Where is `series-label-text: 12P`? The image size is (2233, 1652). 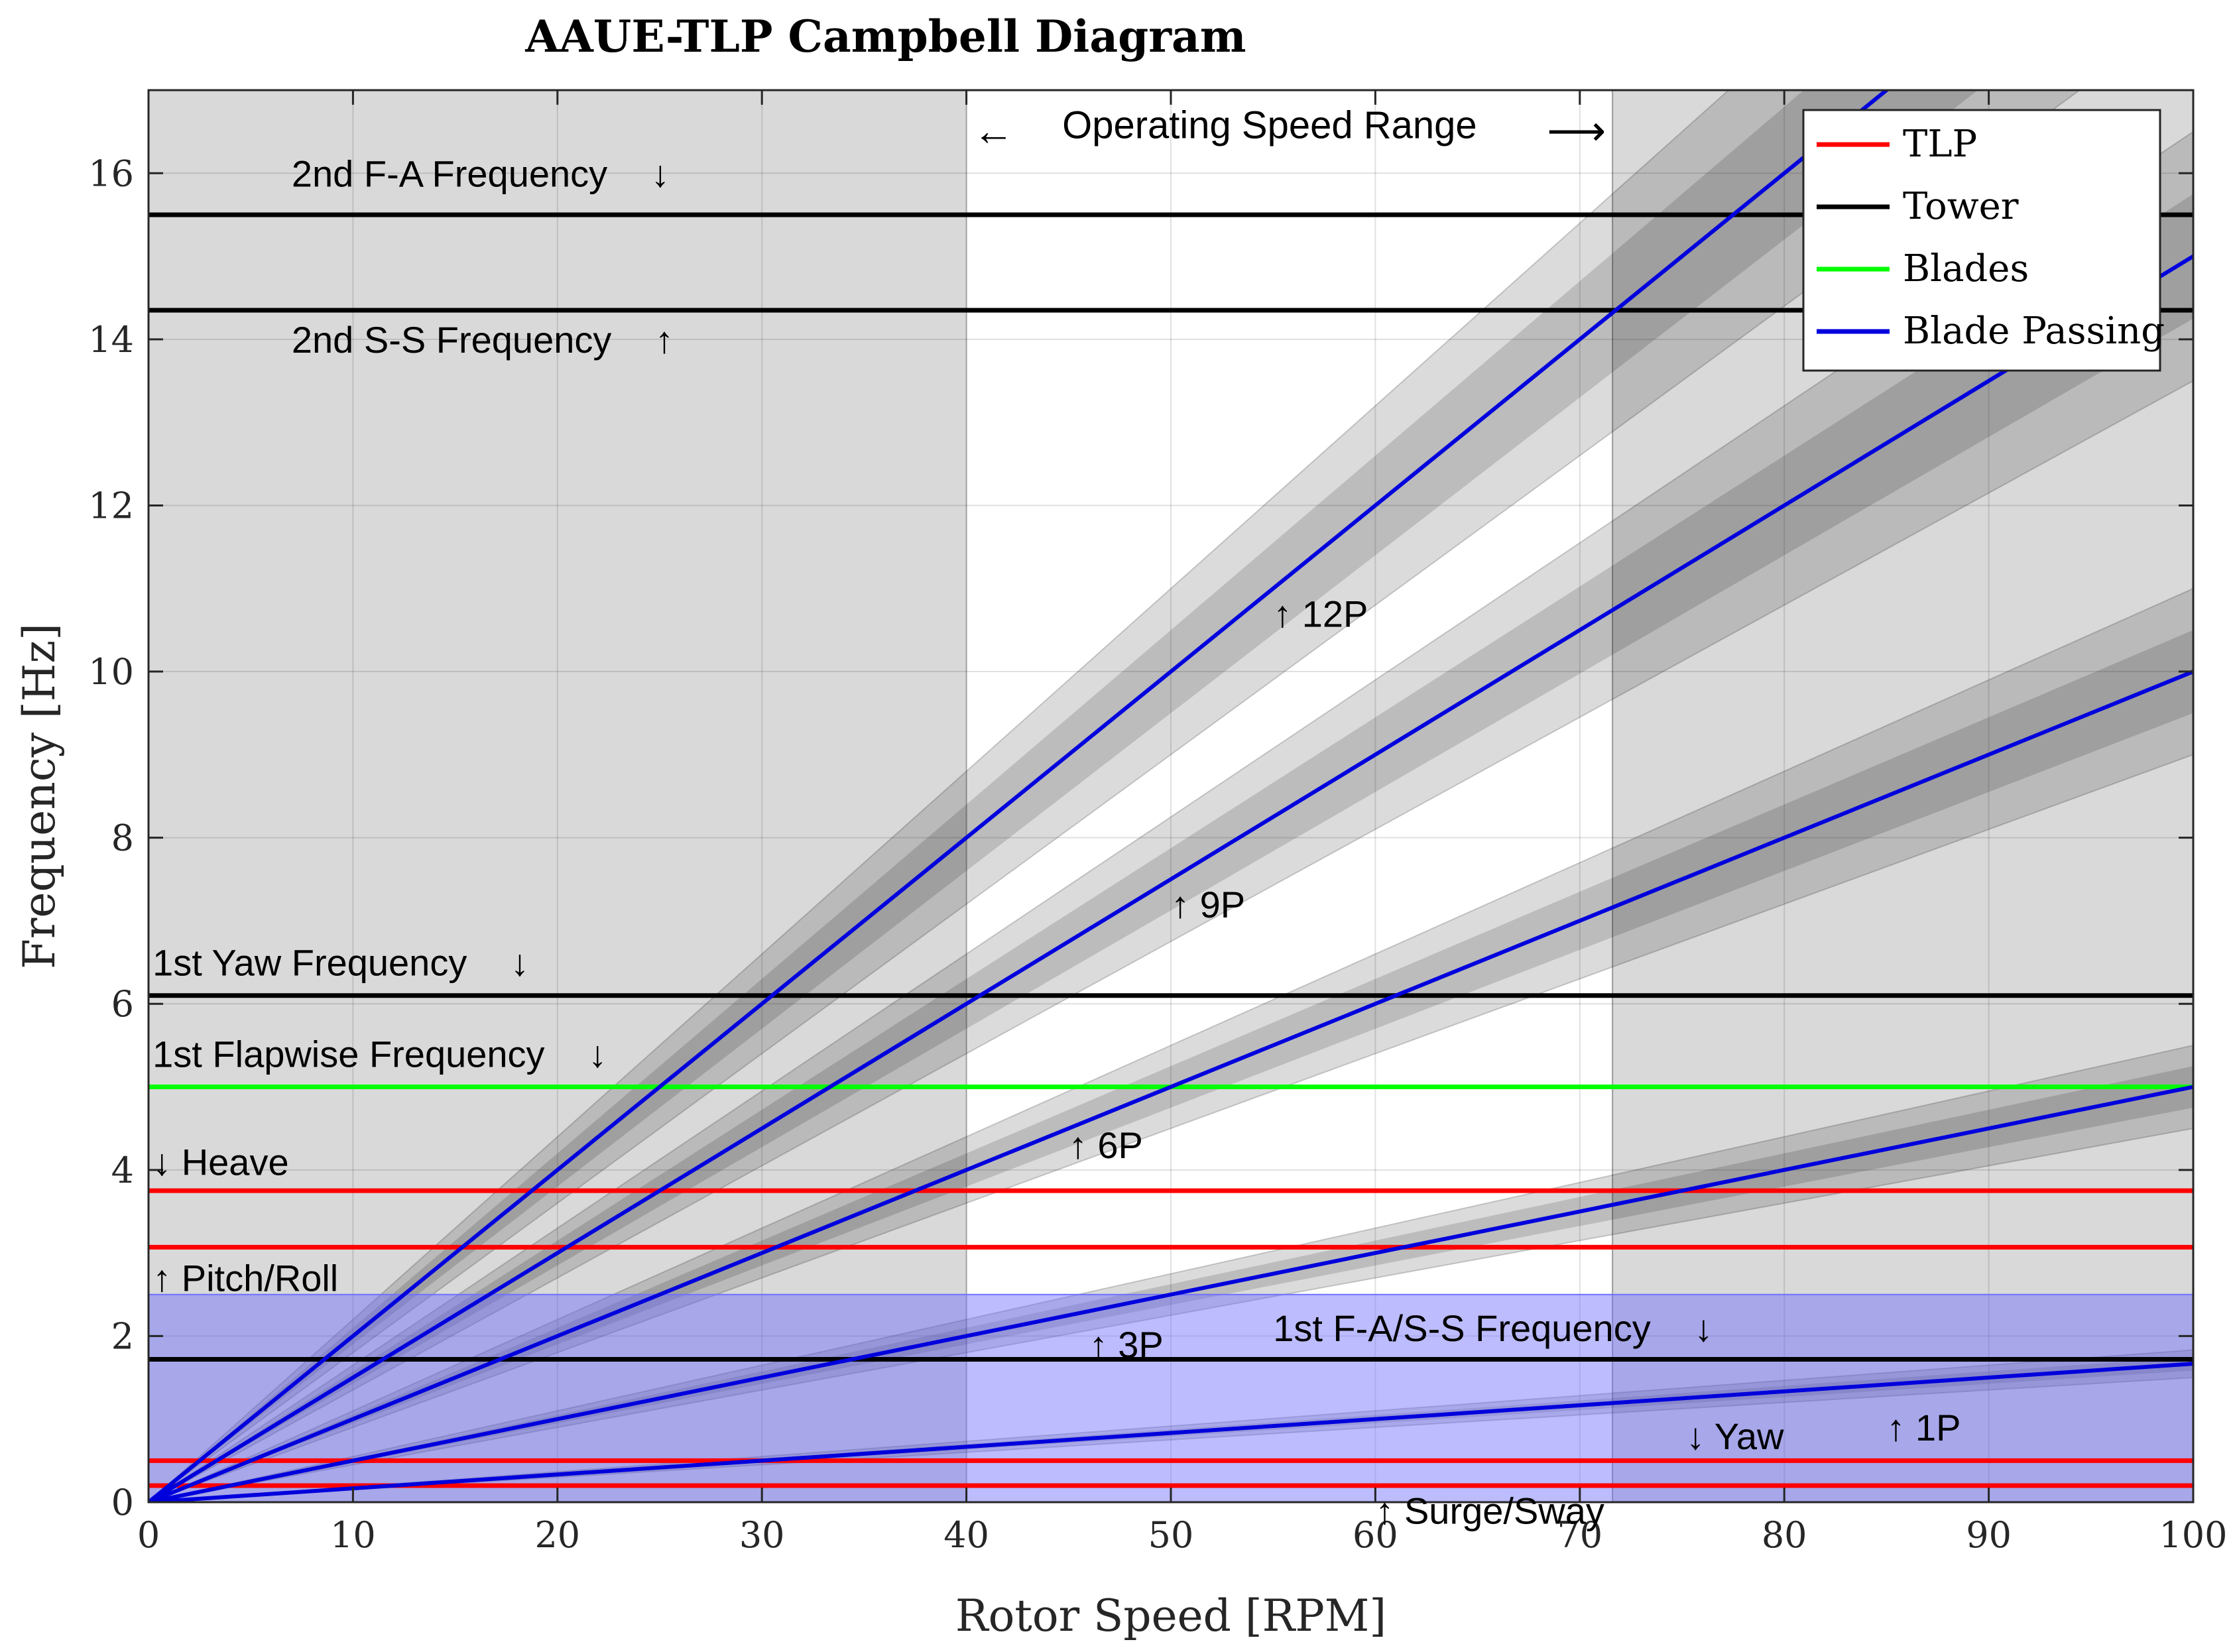
series-label-text: 12P is located at coordinates (1335, 613).